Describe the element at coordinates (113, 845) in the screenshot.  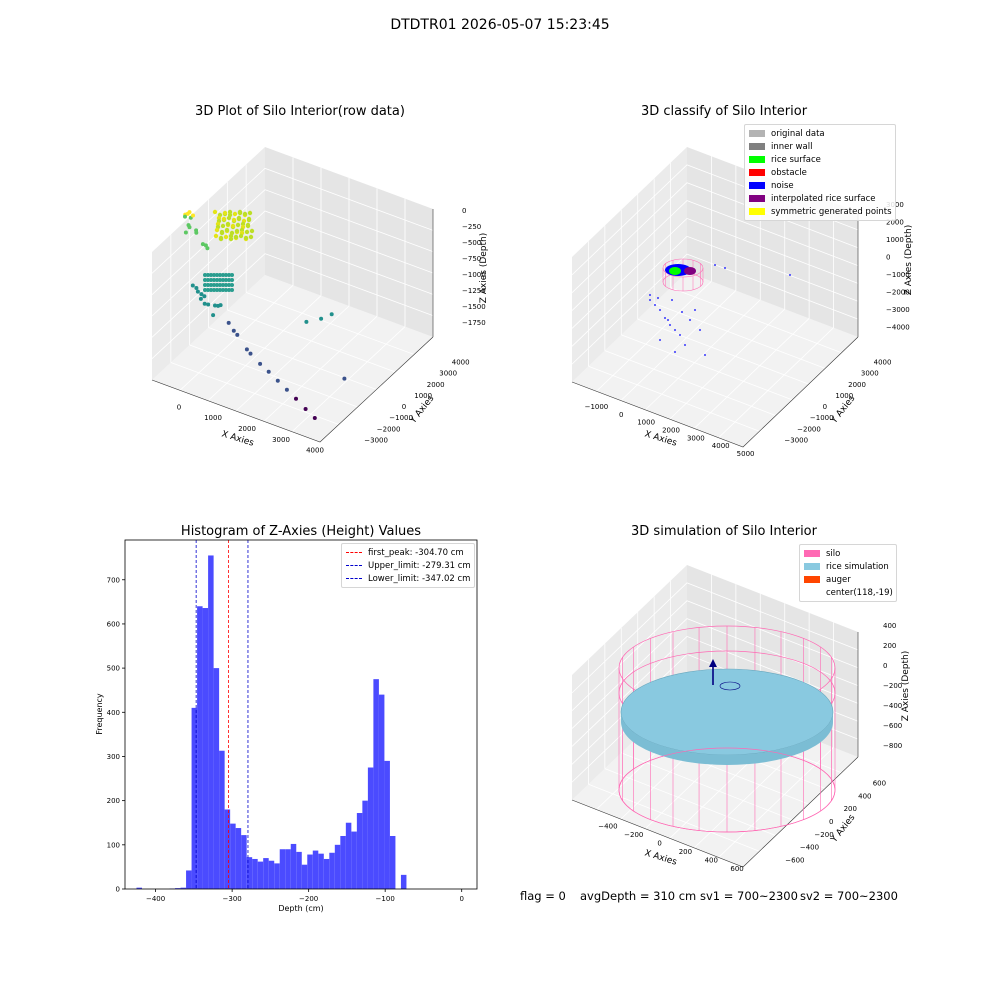
I see `y-tick-label: 100` at that location.